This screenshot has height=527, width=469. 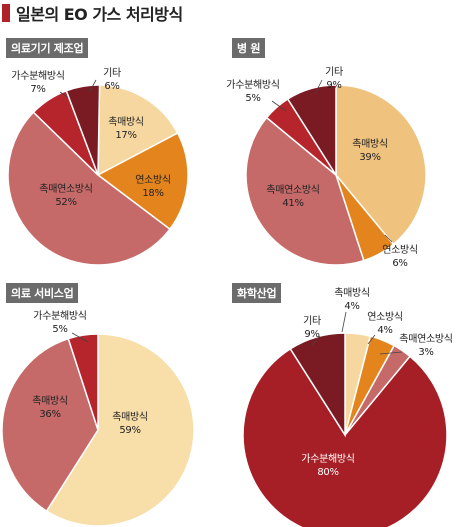 I want to click on slice-value-label: 59%, so click(x=129, y=430).